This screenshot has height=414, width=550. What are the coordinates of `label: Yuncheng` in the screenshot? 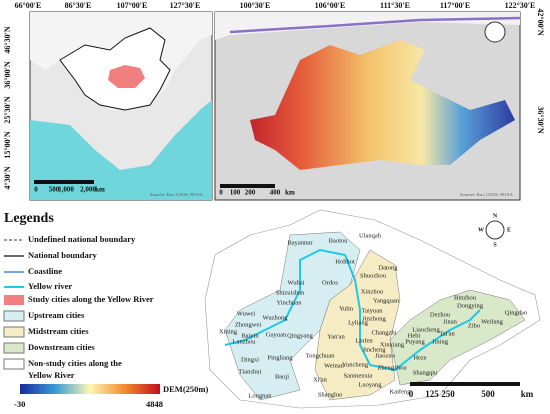 It's located at (355, 364).